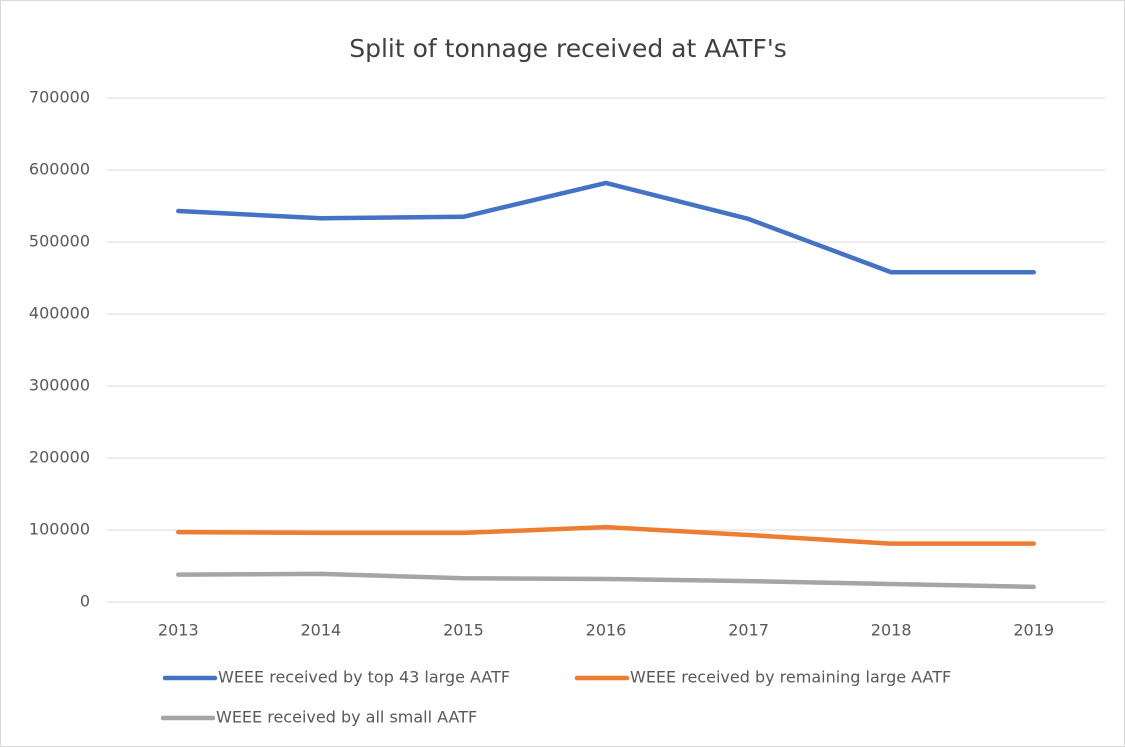 This screenshot has width=1125, height=747. What do you see at coordinates (59, 313) in the screenshot?
I see `y-tick-label: 400000` at bounding box center [59, 313].